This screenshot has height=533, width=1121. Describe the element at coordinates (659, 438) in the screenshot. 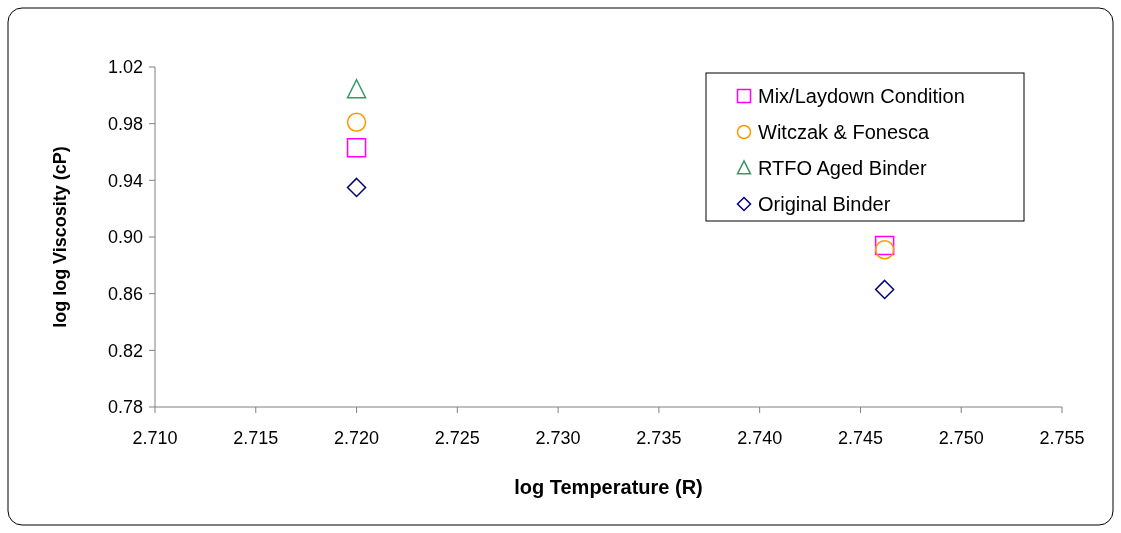

I see `x-tick-label: 2.735` at that location.